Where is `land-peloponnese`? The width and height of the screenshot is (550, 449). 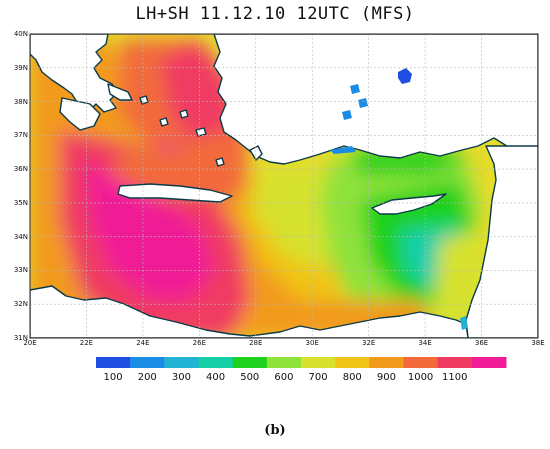 land-peloponnese is located at coordinates (80, 114).